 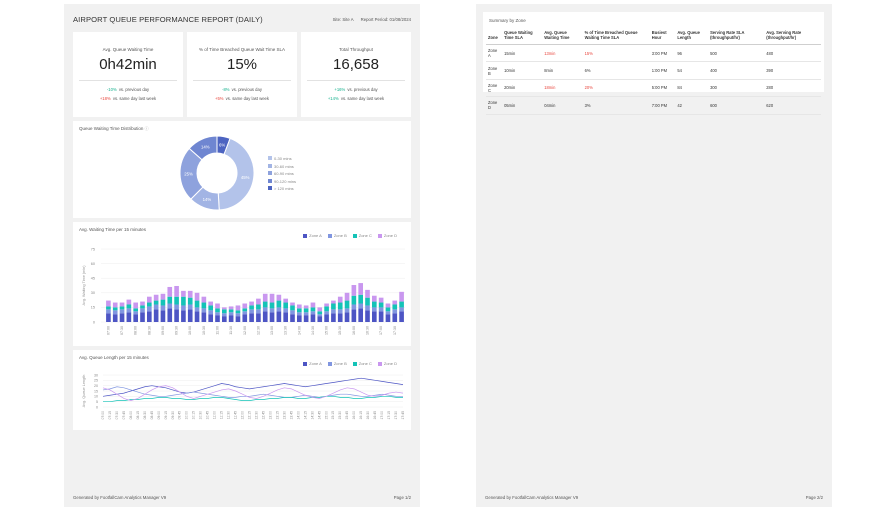 I want to click on legend-item: Zone C, so click(x=362, y=363).